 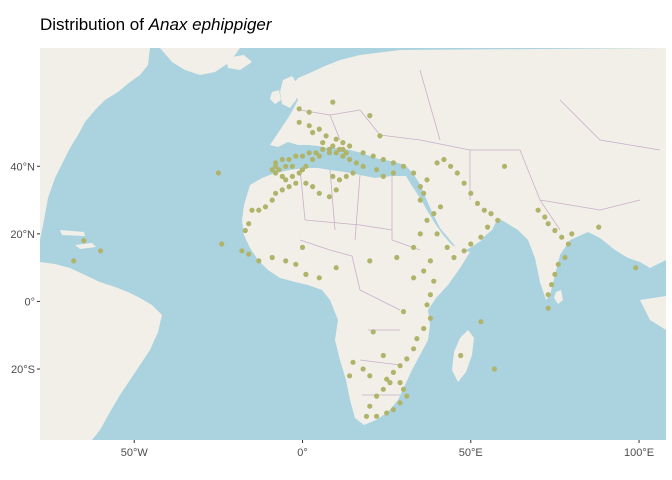 I want to click on x-tick-label: 100°E, so click(x=639, y=453).